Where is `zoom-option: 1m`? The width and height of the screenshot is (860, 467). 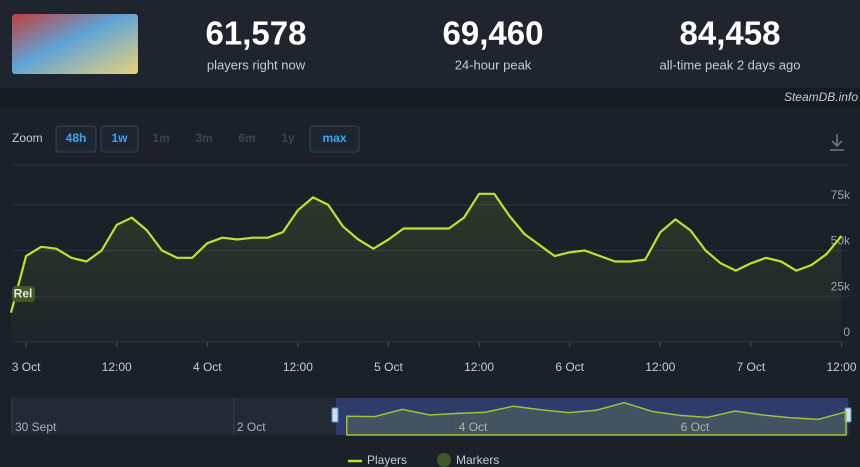 zoom-option: 1m is located at coordinates (160, 138).